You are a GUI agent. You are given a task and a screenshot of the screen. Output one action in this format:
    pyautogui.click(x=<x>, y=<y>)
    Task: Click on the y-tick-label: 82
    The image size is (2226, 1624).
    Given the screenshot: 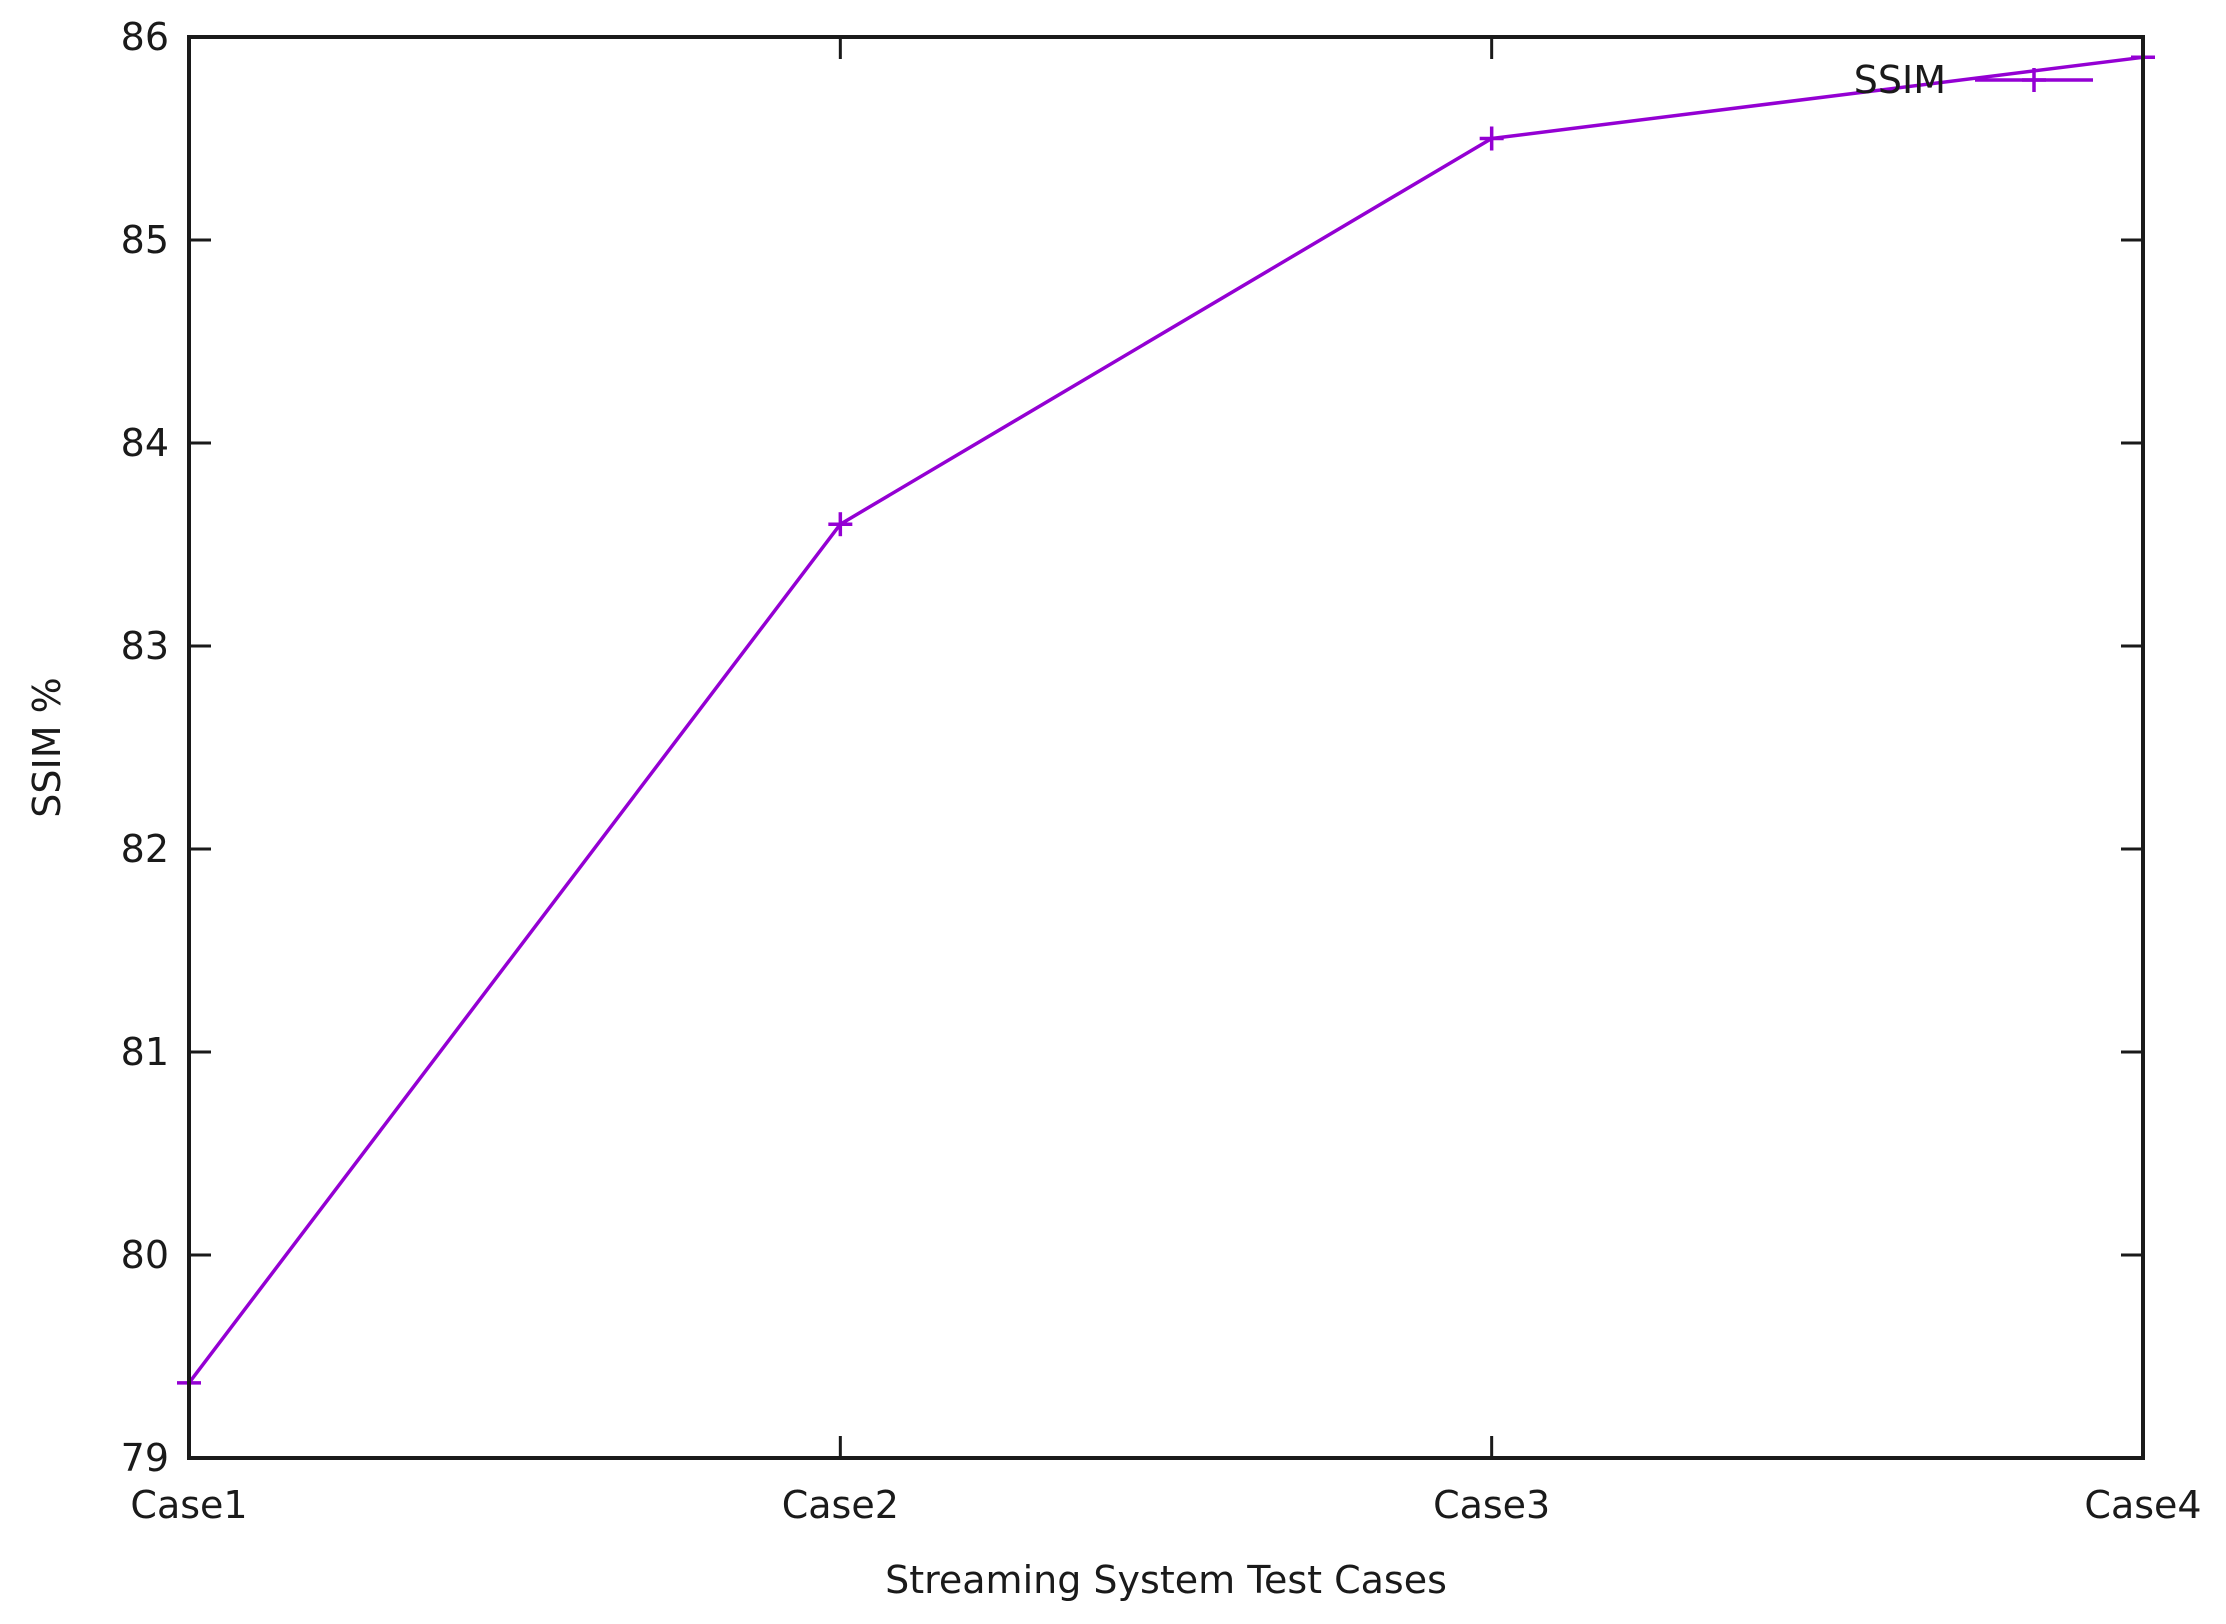 What is the action you would take?
    pyautogui.click(x=145, y=849)
    